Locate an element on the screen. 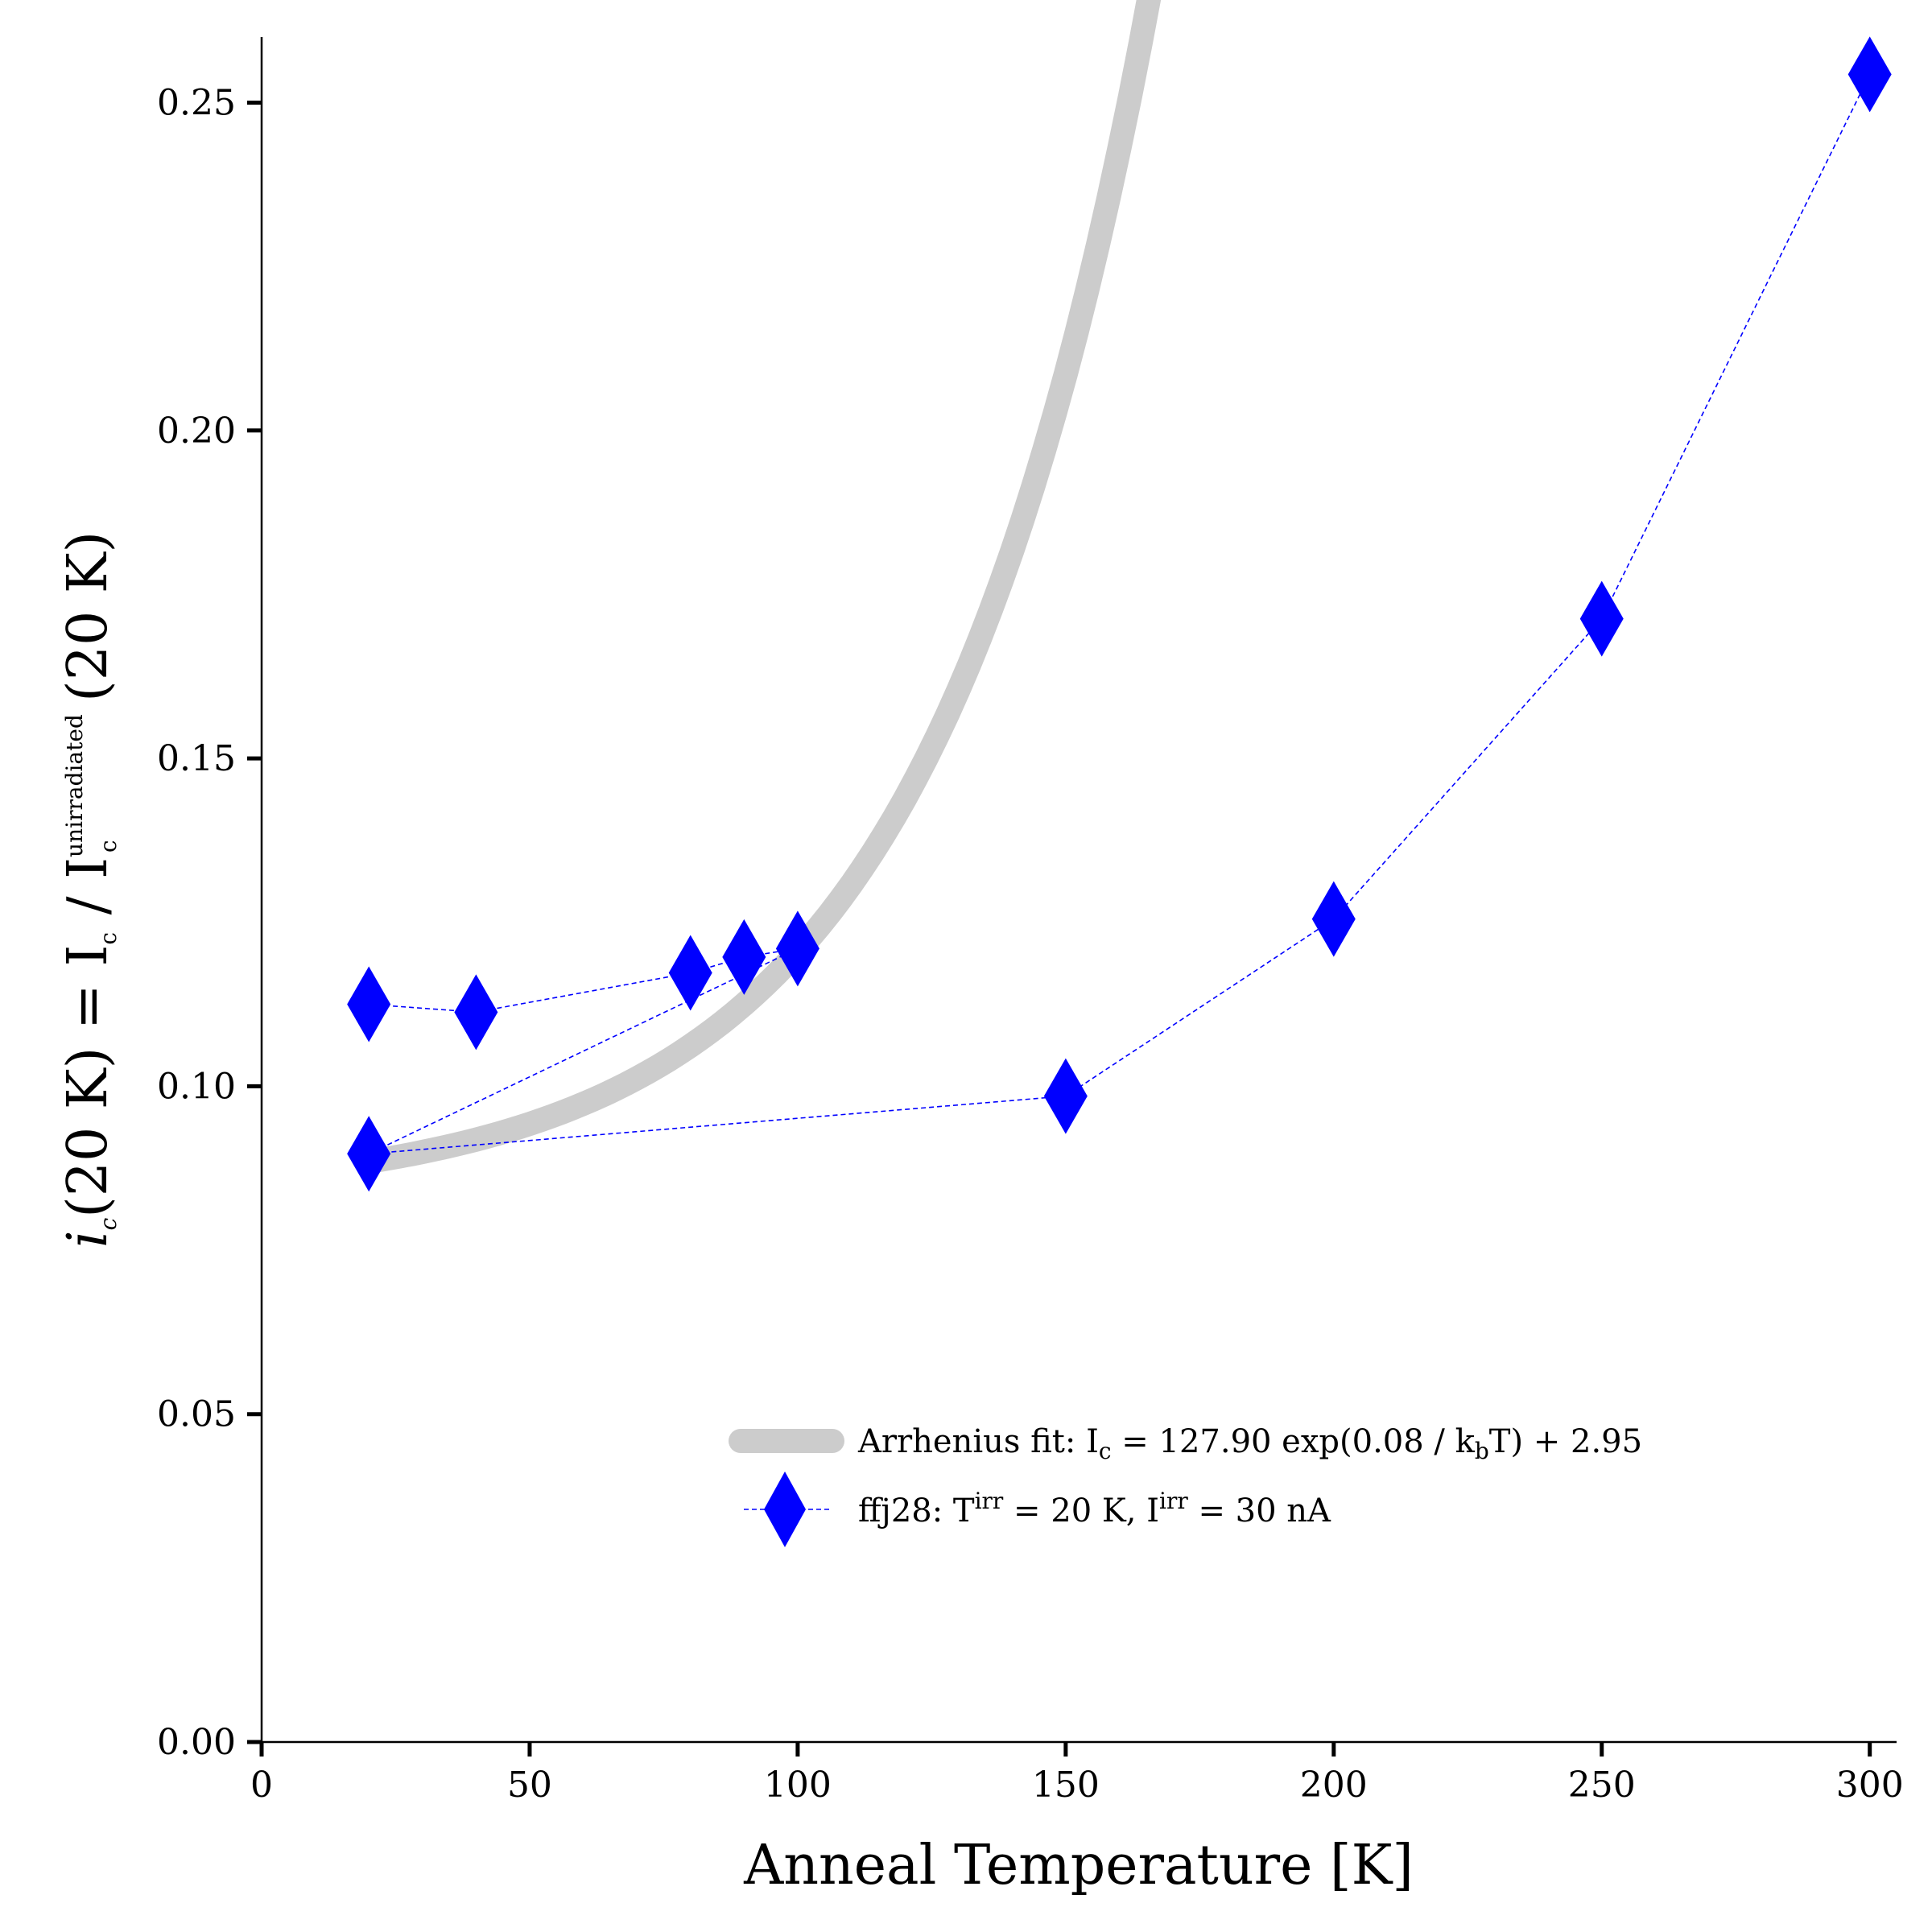 The image size is (1932, 1932). legend-series-label-b: = 20 K, I is located at coordinates (1081, 1511).